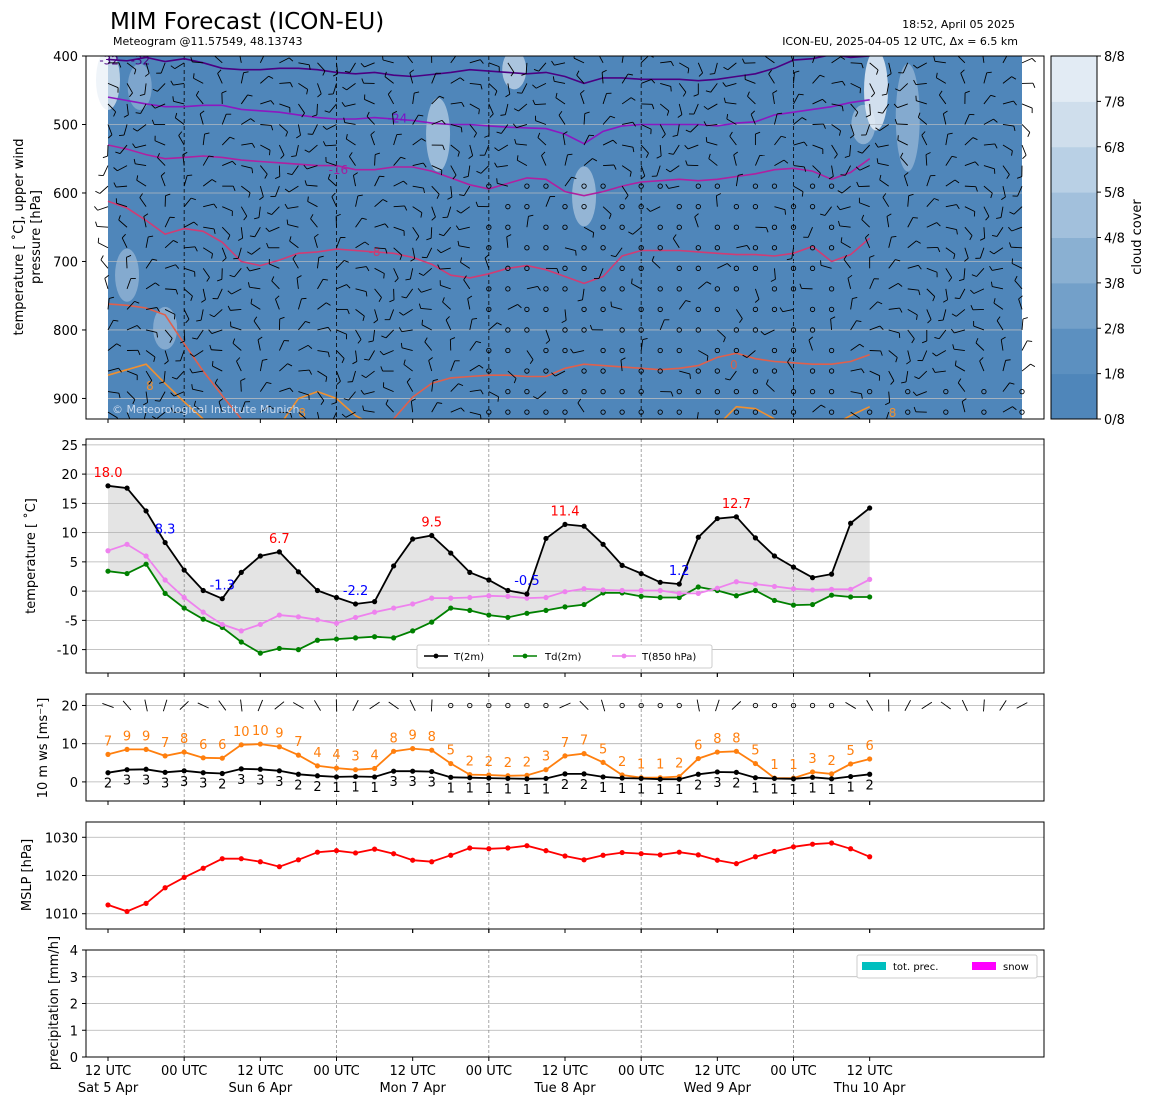  I want to click on windspeed-point, so click(584, 774).